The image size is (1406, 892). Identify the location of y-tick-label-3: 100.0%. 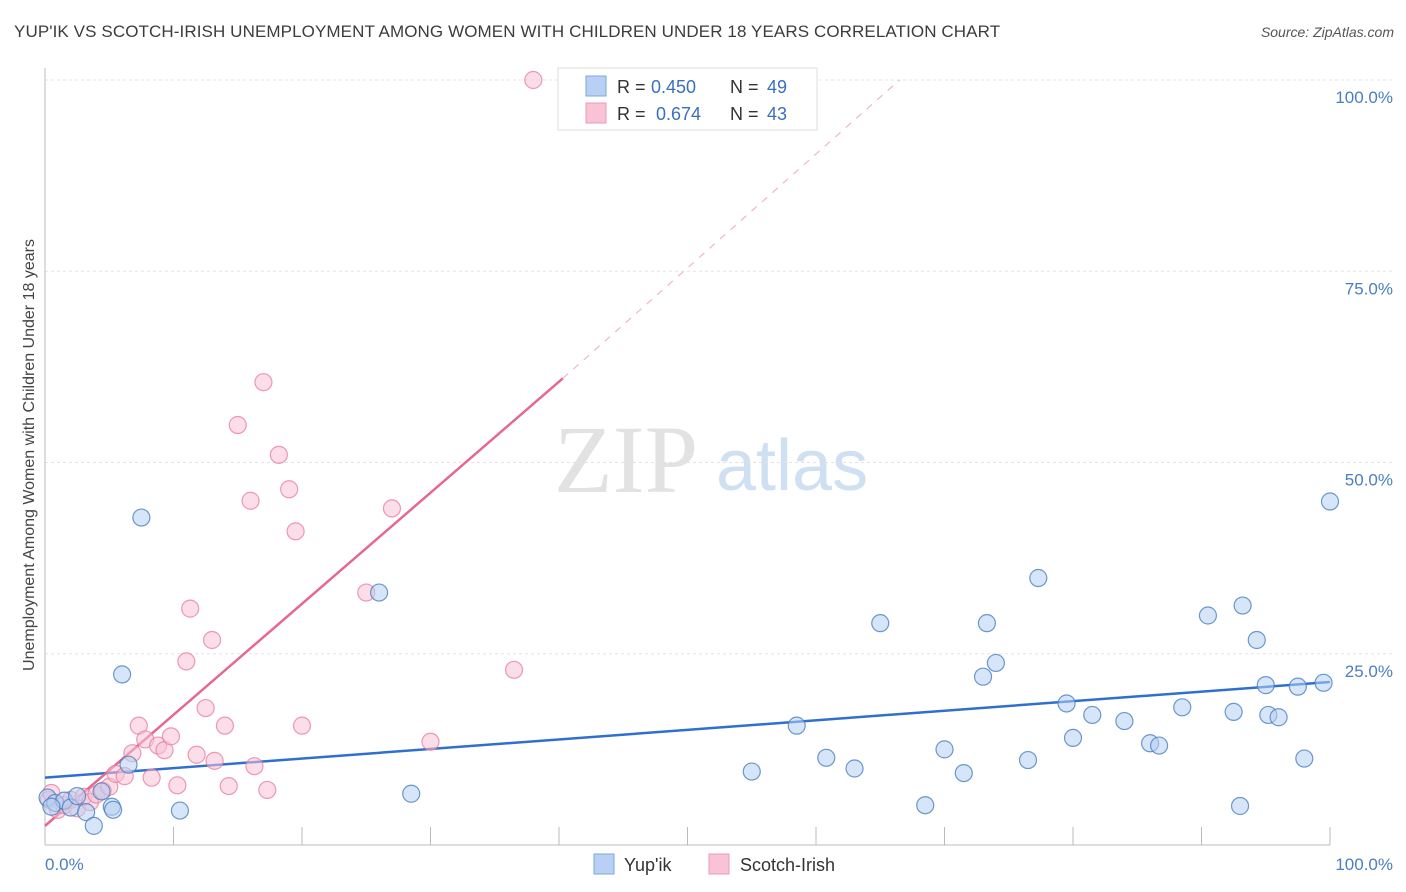
(1364, 97).